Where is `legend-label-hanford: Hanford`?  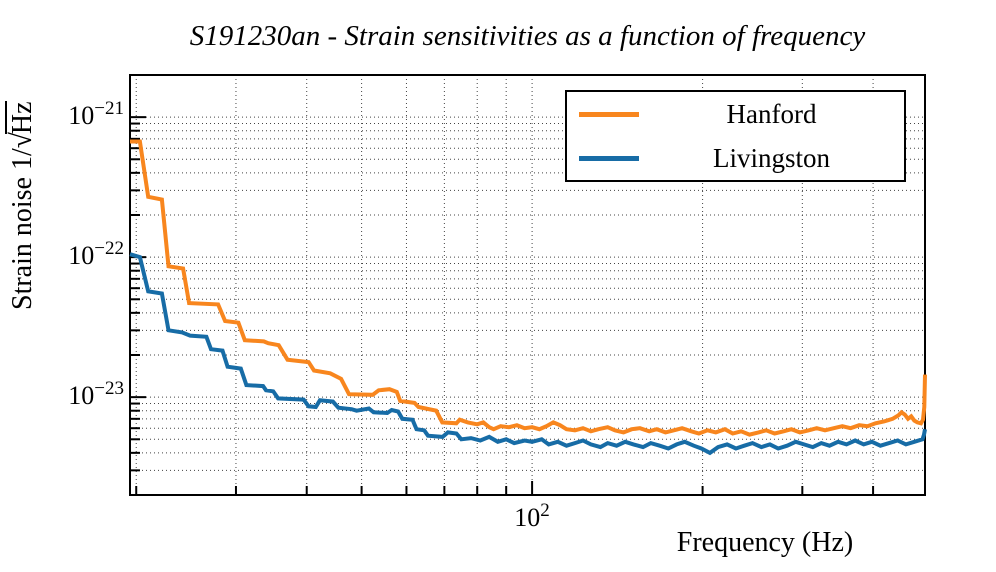
legend-label-hanford: Hanford is located at coordinates (771, 113).